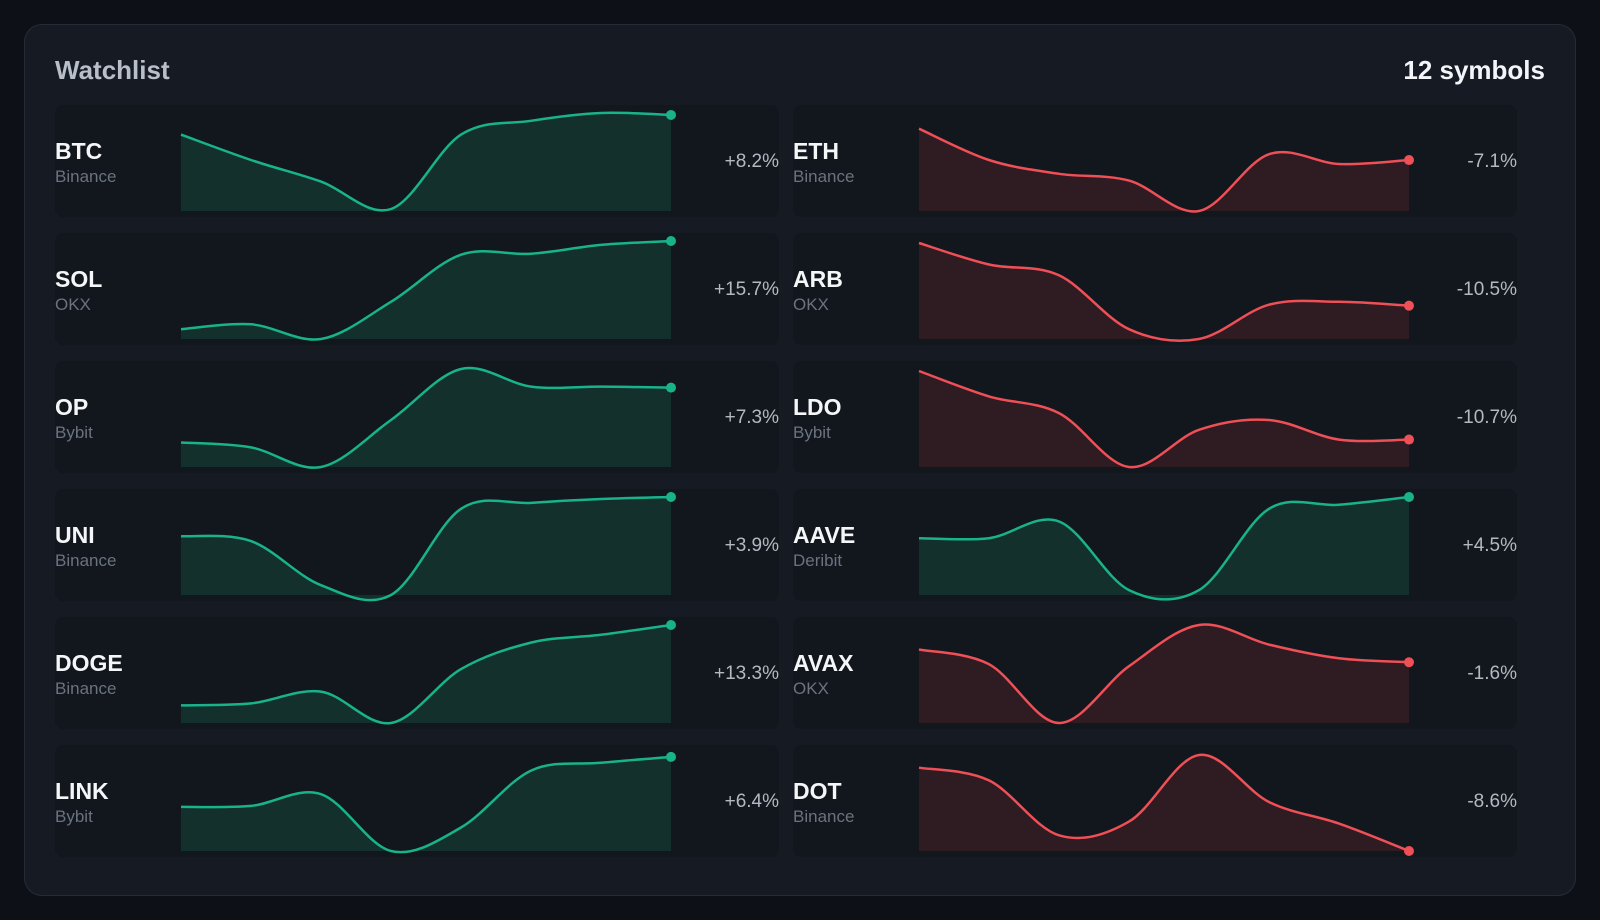  I want to click on change-percent: +7.3%, so click(751, 417).